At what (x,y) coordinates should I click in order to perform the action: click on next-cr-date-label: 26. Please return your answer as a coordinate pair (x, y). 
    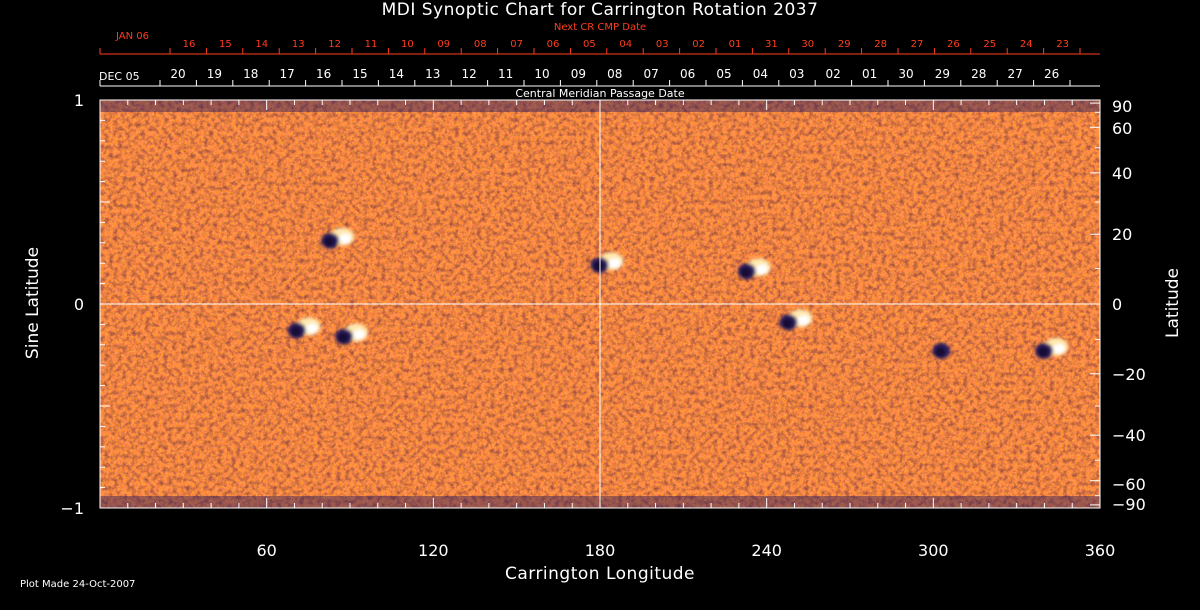
    Looking at the image, I should click on (953, 44).